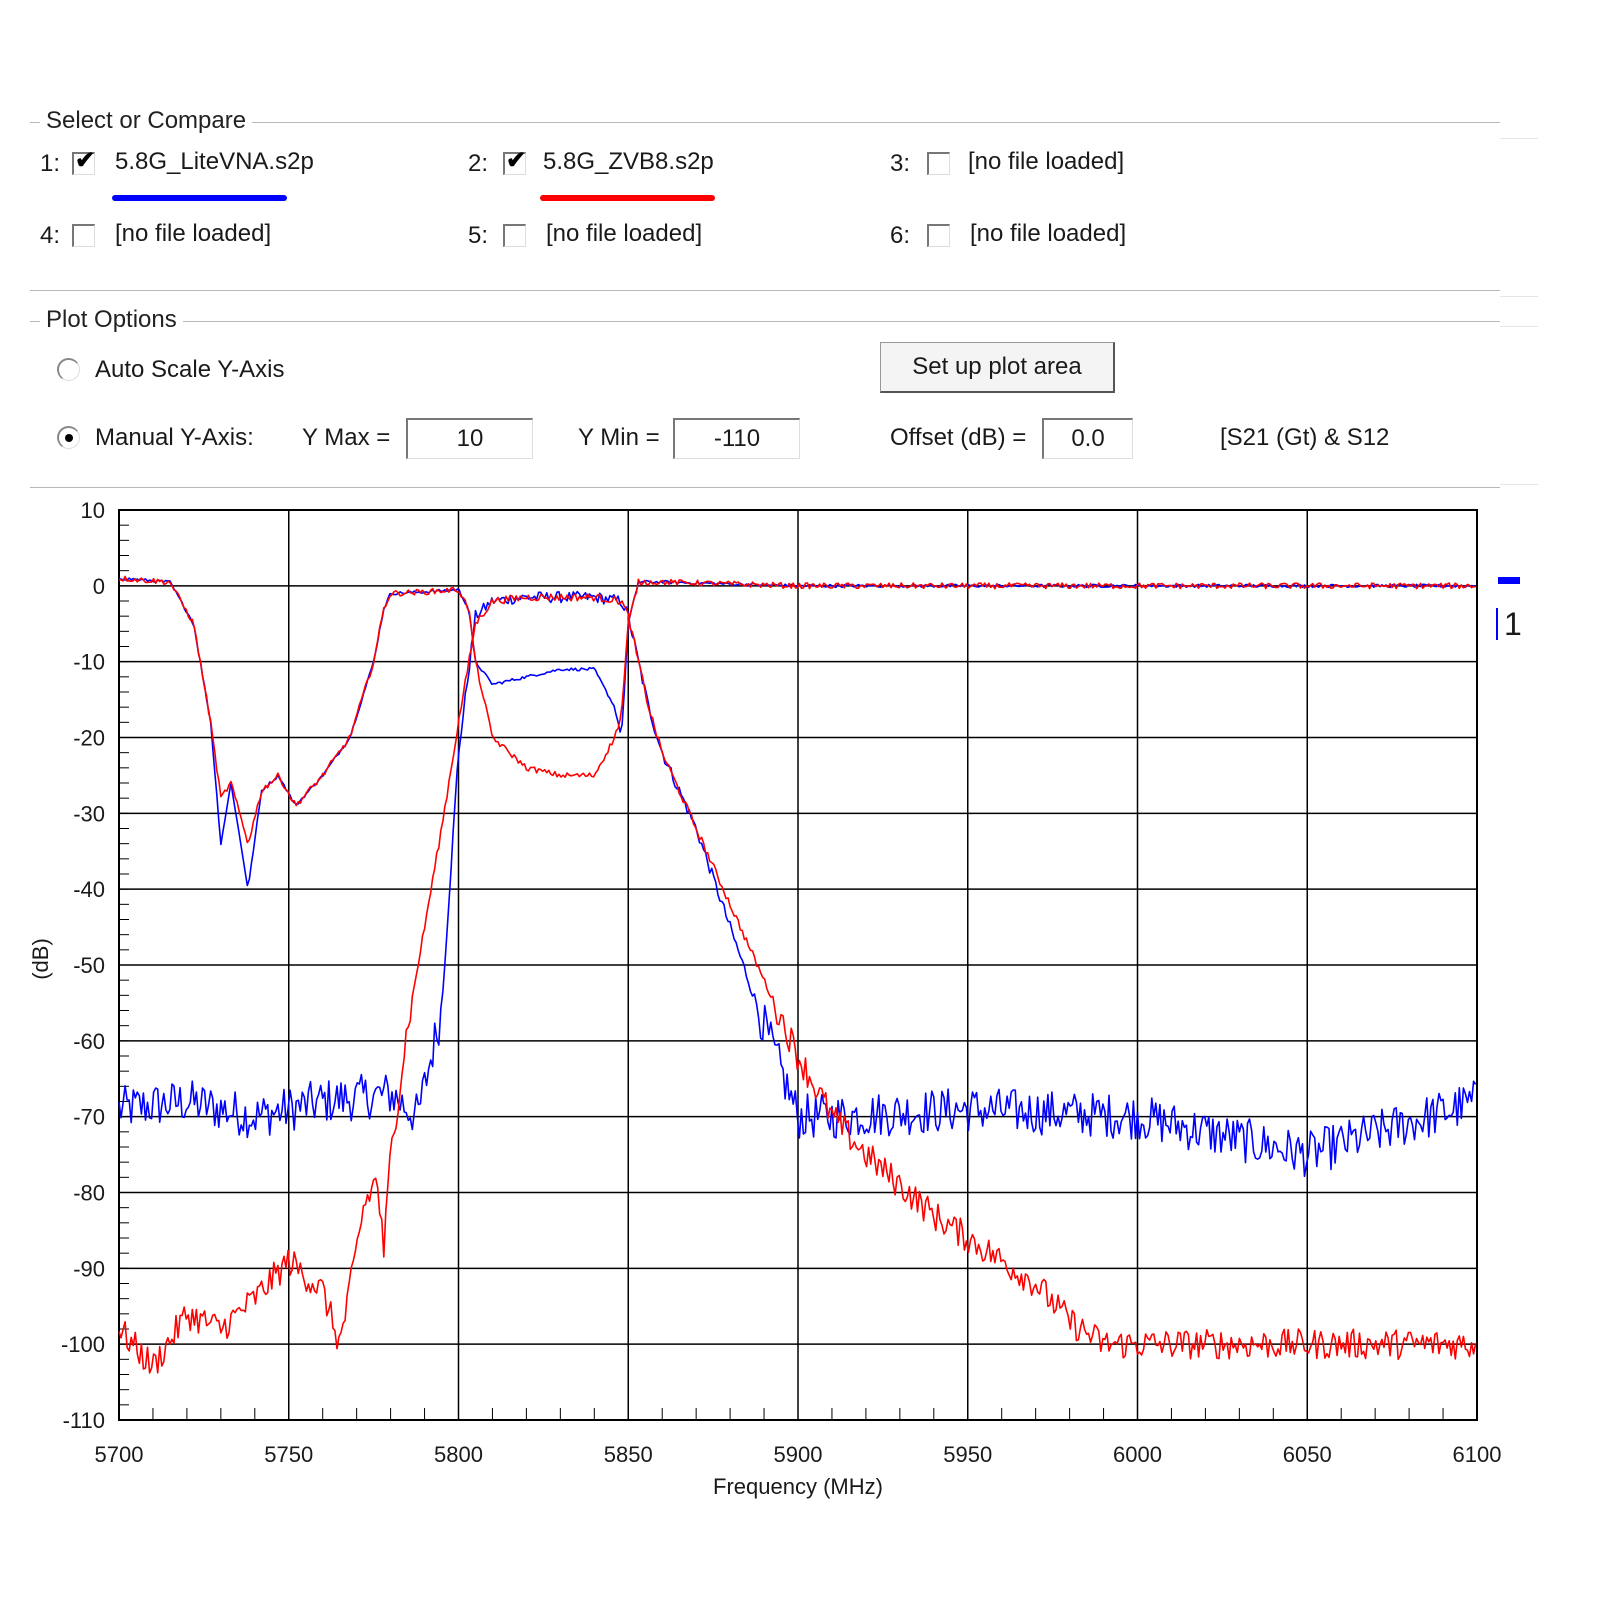  What do you see at coordinates (1519, 138) in the screenshot?
I see `select-group-frame-right` at bounding box center [1519, 138].